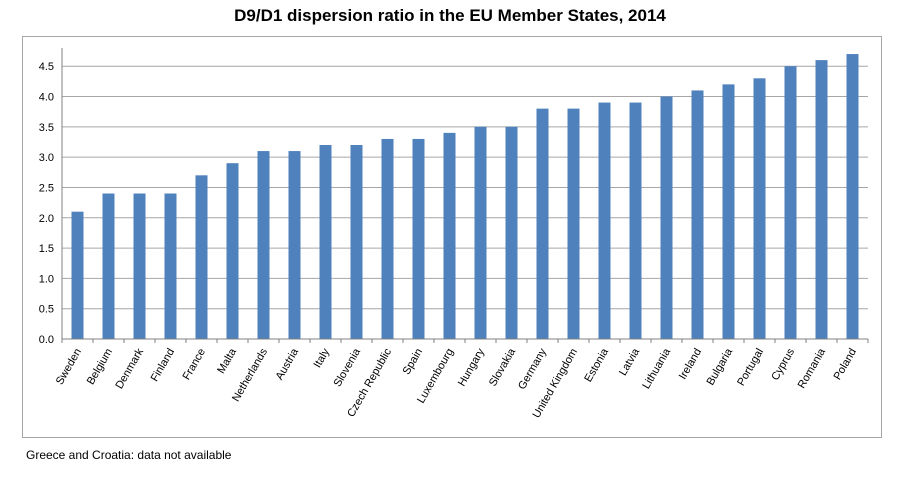 The width and height of the screenshot is (900, 480). What do you see at coordinates (46, 219) in the screenshot?
I see `y-tick-label: 2.0` at bounding box center [46, 219].